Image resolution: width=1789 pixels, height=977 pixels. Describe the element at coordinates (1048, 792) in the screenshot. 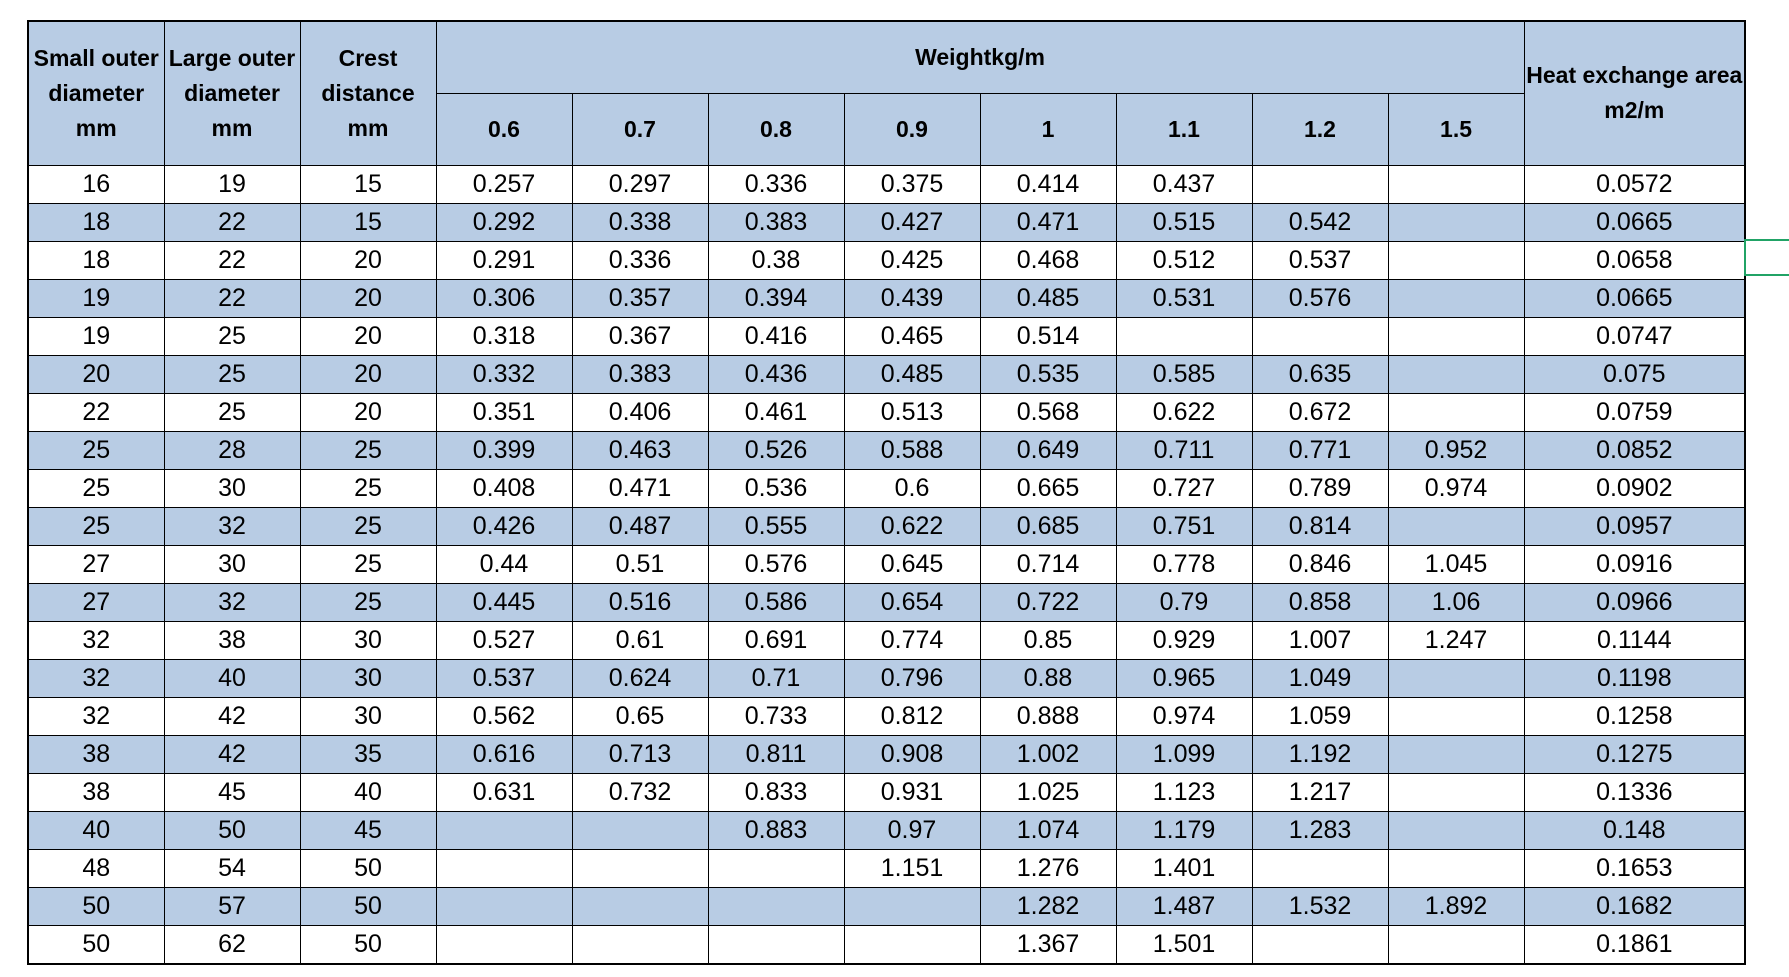

I see `table-cell: 1.025` at that location.